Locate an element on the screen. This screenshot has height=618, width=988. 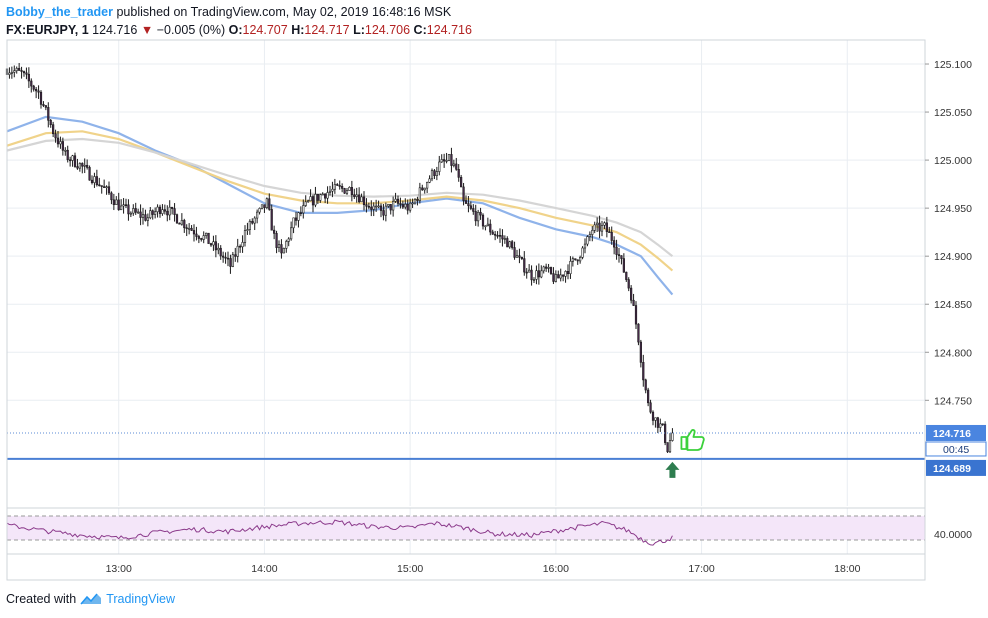
price-overlays: 124.716 00:45 124.689 is located at coordinates (497, 451).